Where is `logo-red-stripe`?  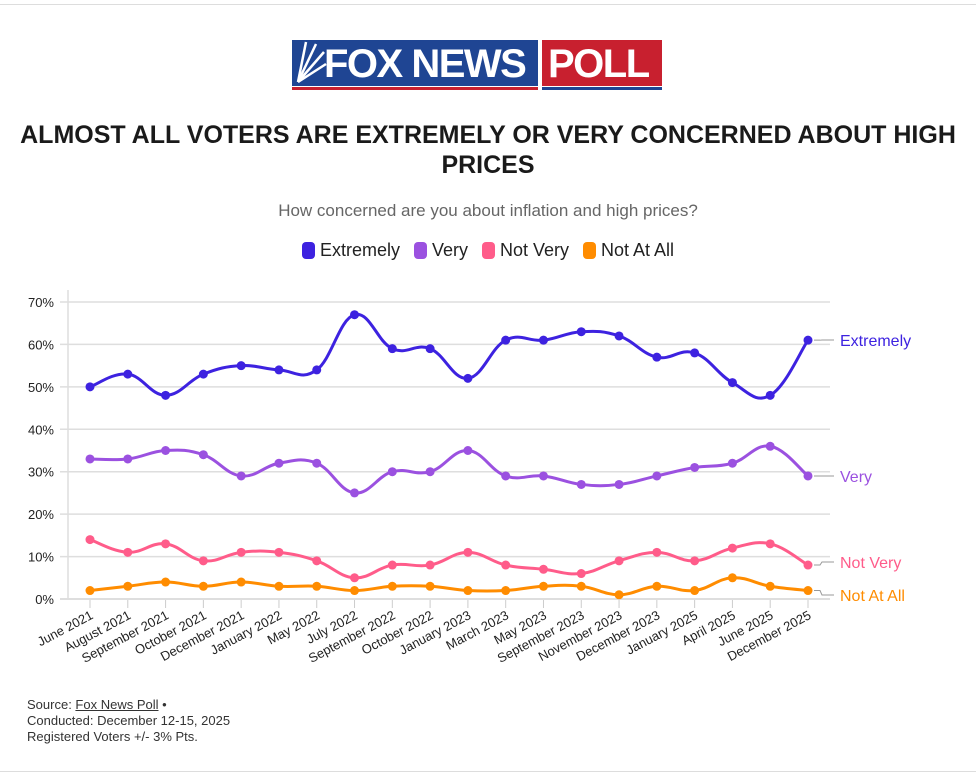 logo-red-stripe is located at coordinates (415, 88).